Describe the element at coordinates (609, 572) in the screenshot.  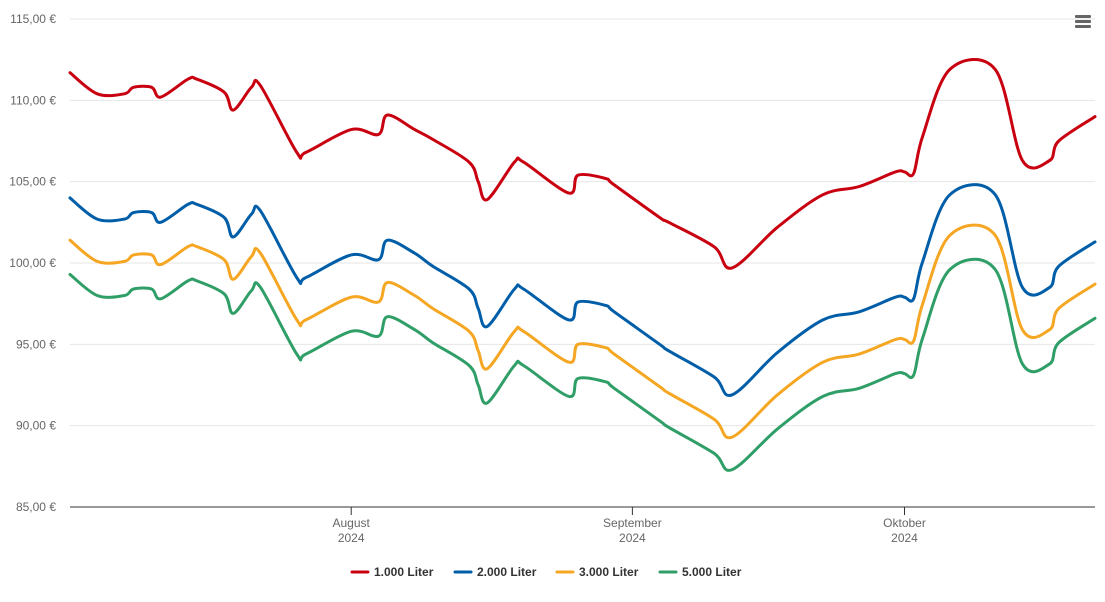
I see `legend-label: 3.000 Liter` at that location.